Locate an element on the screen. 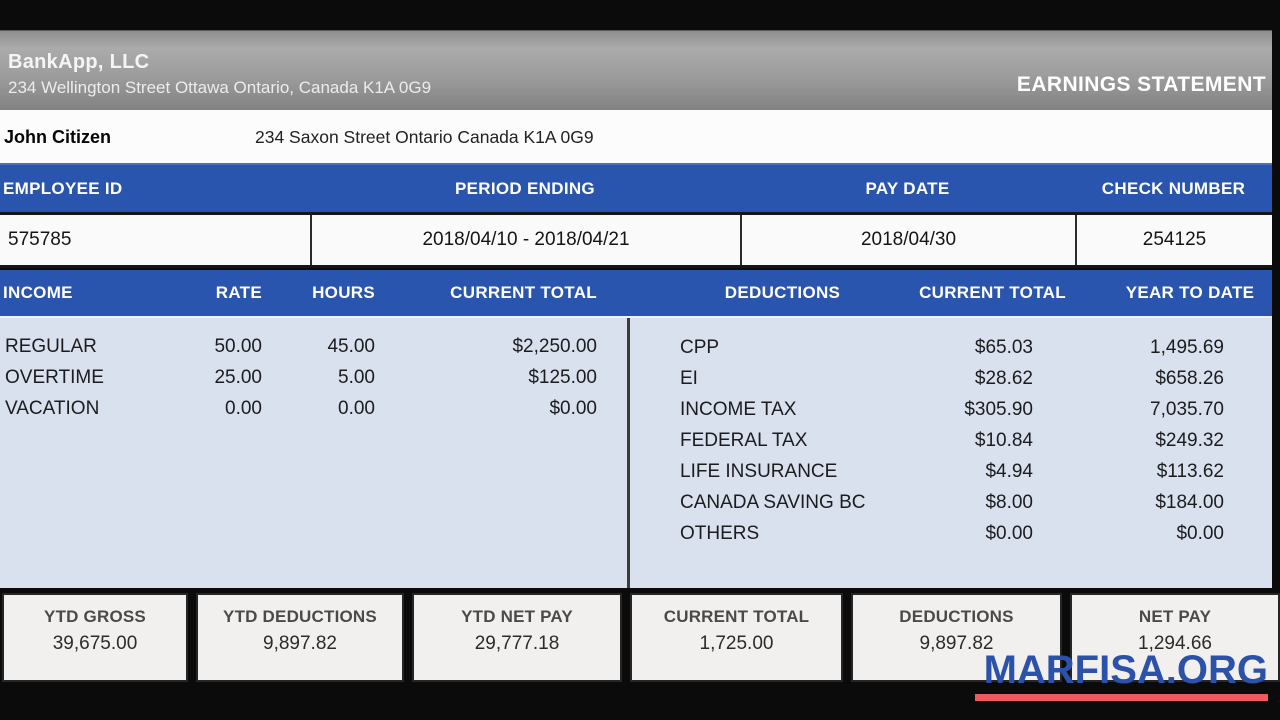 This screenshot has width=1280, height=720. header-check-number: CHECK NUMBER is located at coordinates (1173, 188).